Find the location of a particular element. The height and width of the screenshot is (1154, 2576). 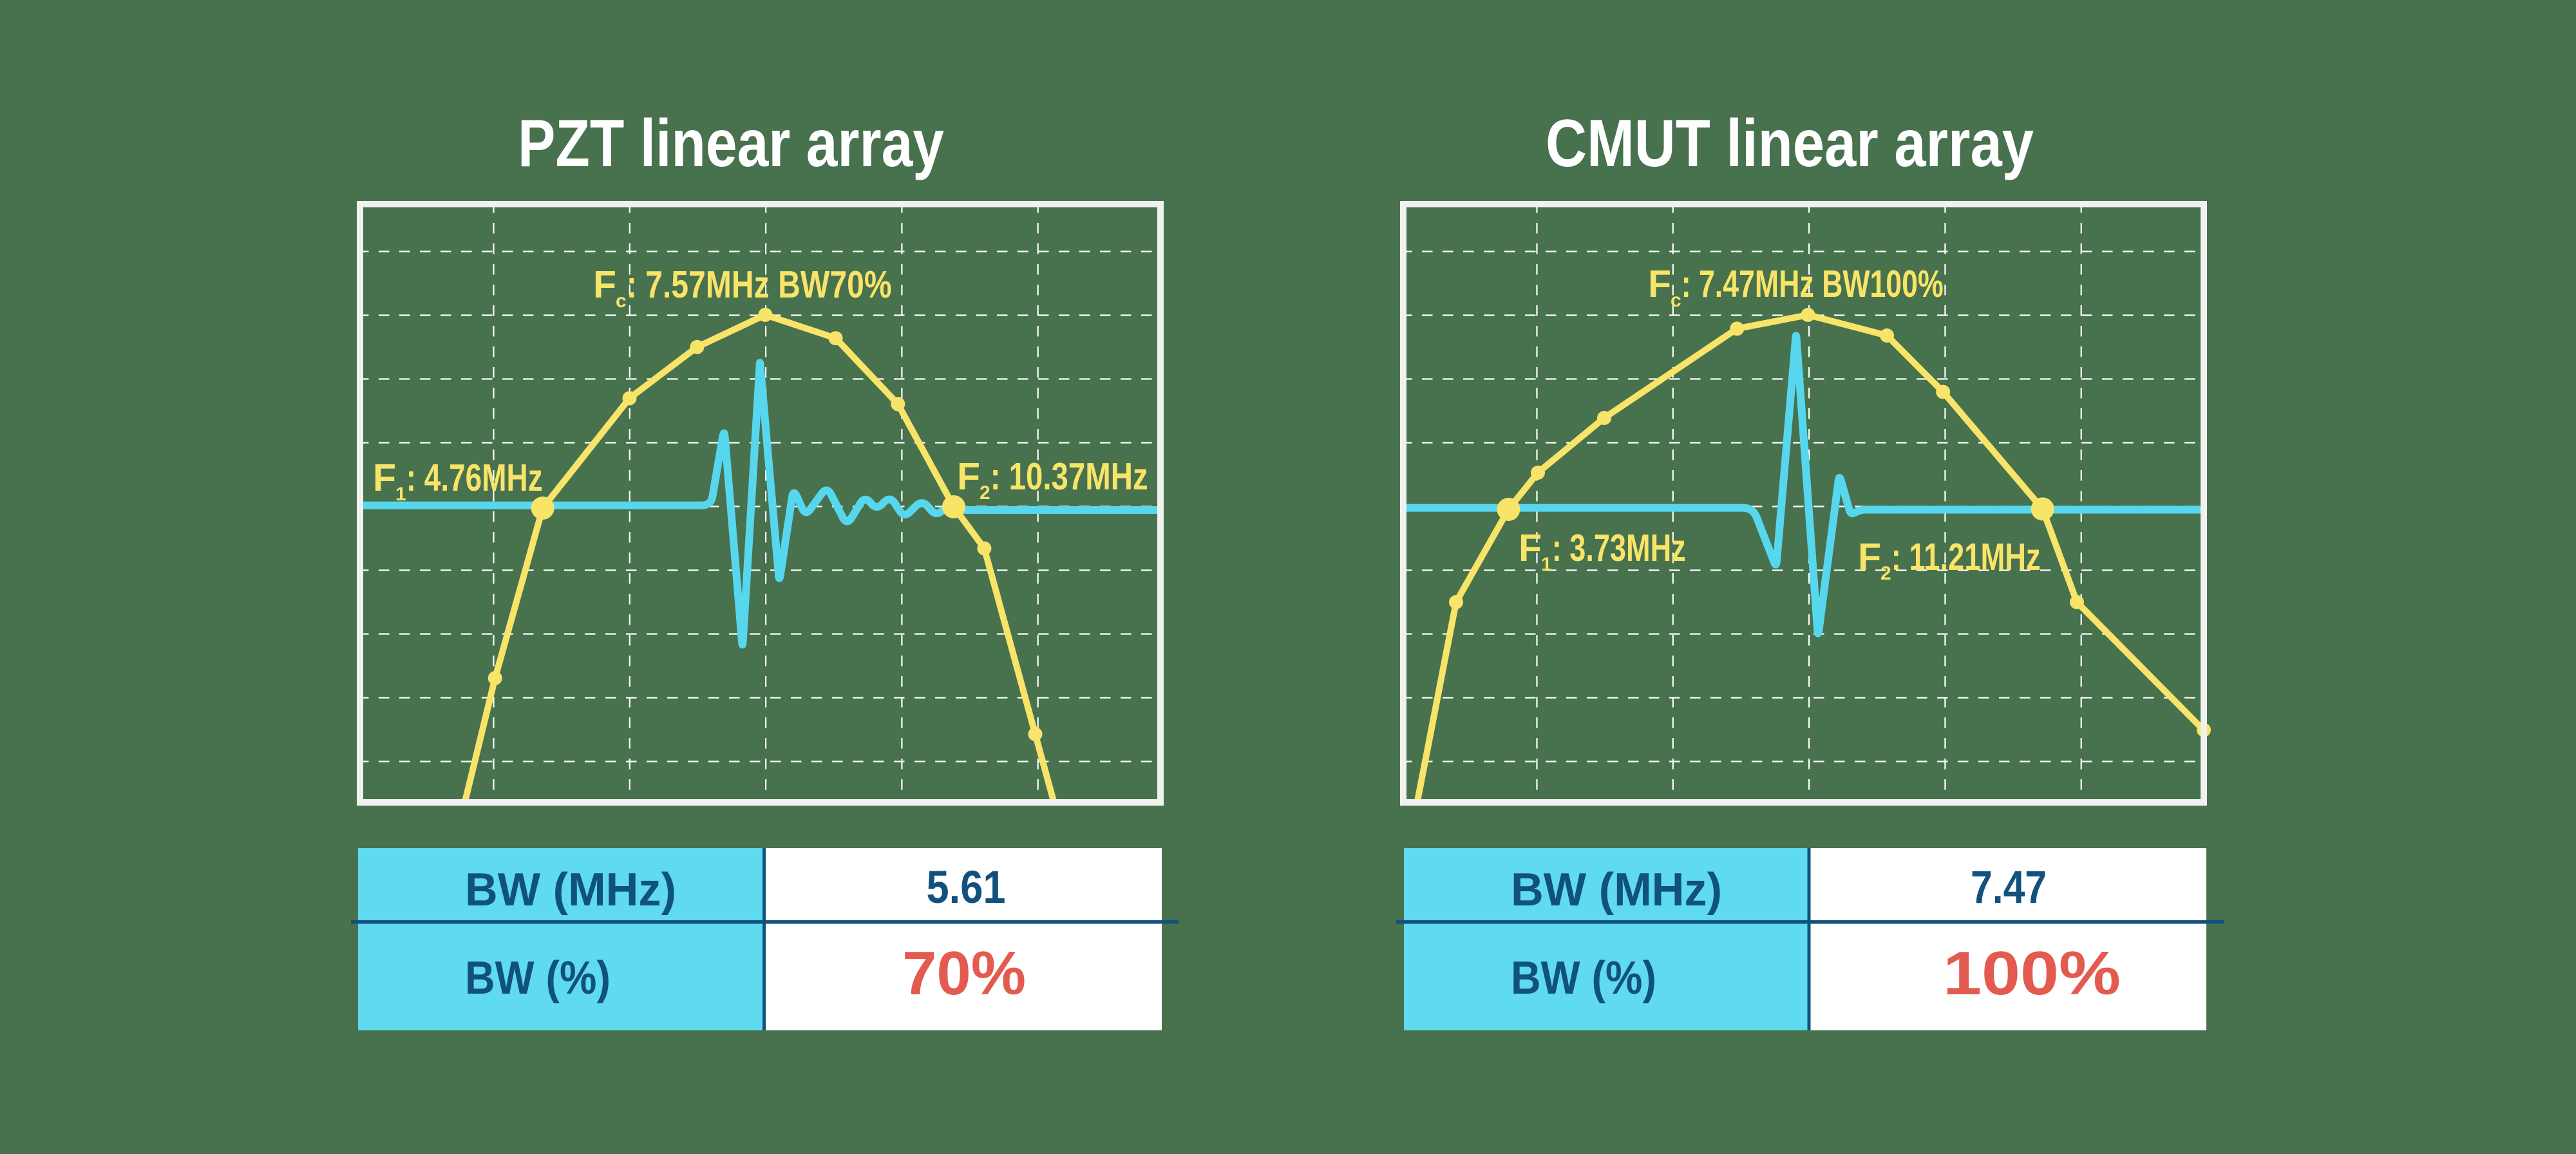

svg-text:: 10.37MHz: : 10.37MHz is located at coordinates (1069, 477).